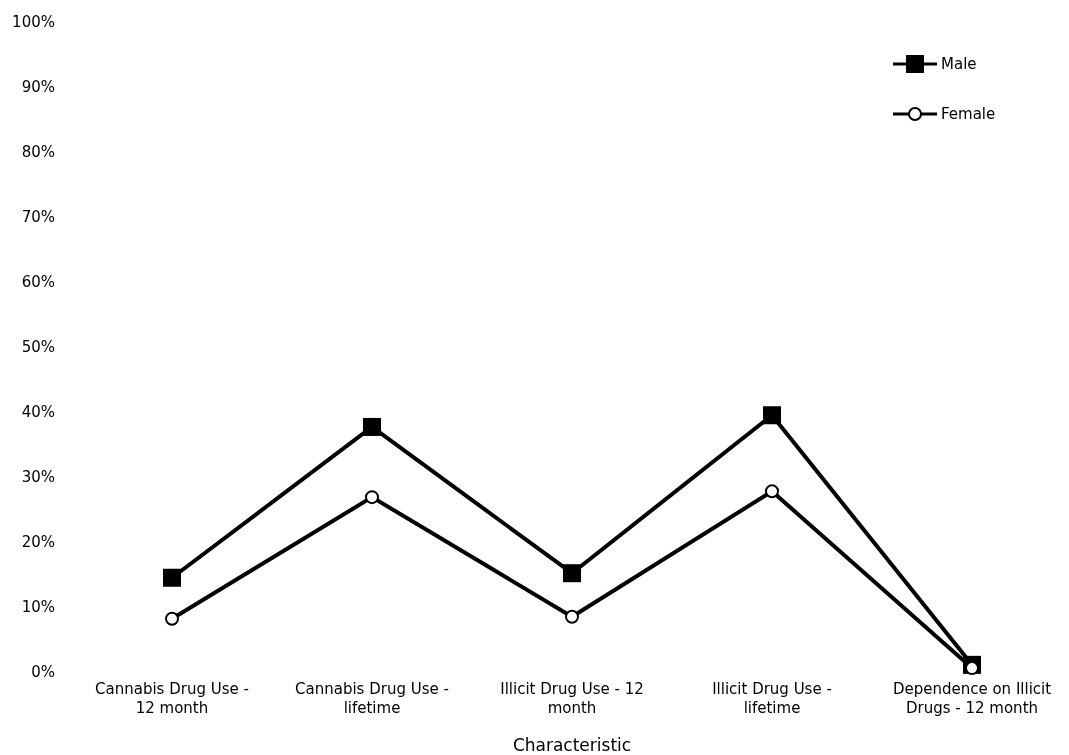 Image resolution: width=1069 pixels, height=755 pixels. I want to click on x-tick-label: Dependence on Illicit Drugs - 12 month, so click(972, 698).